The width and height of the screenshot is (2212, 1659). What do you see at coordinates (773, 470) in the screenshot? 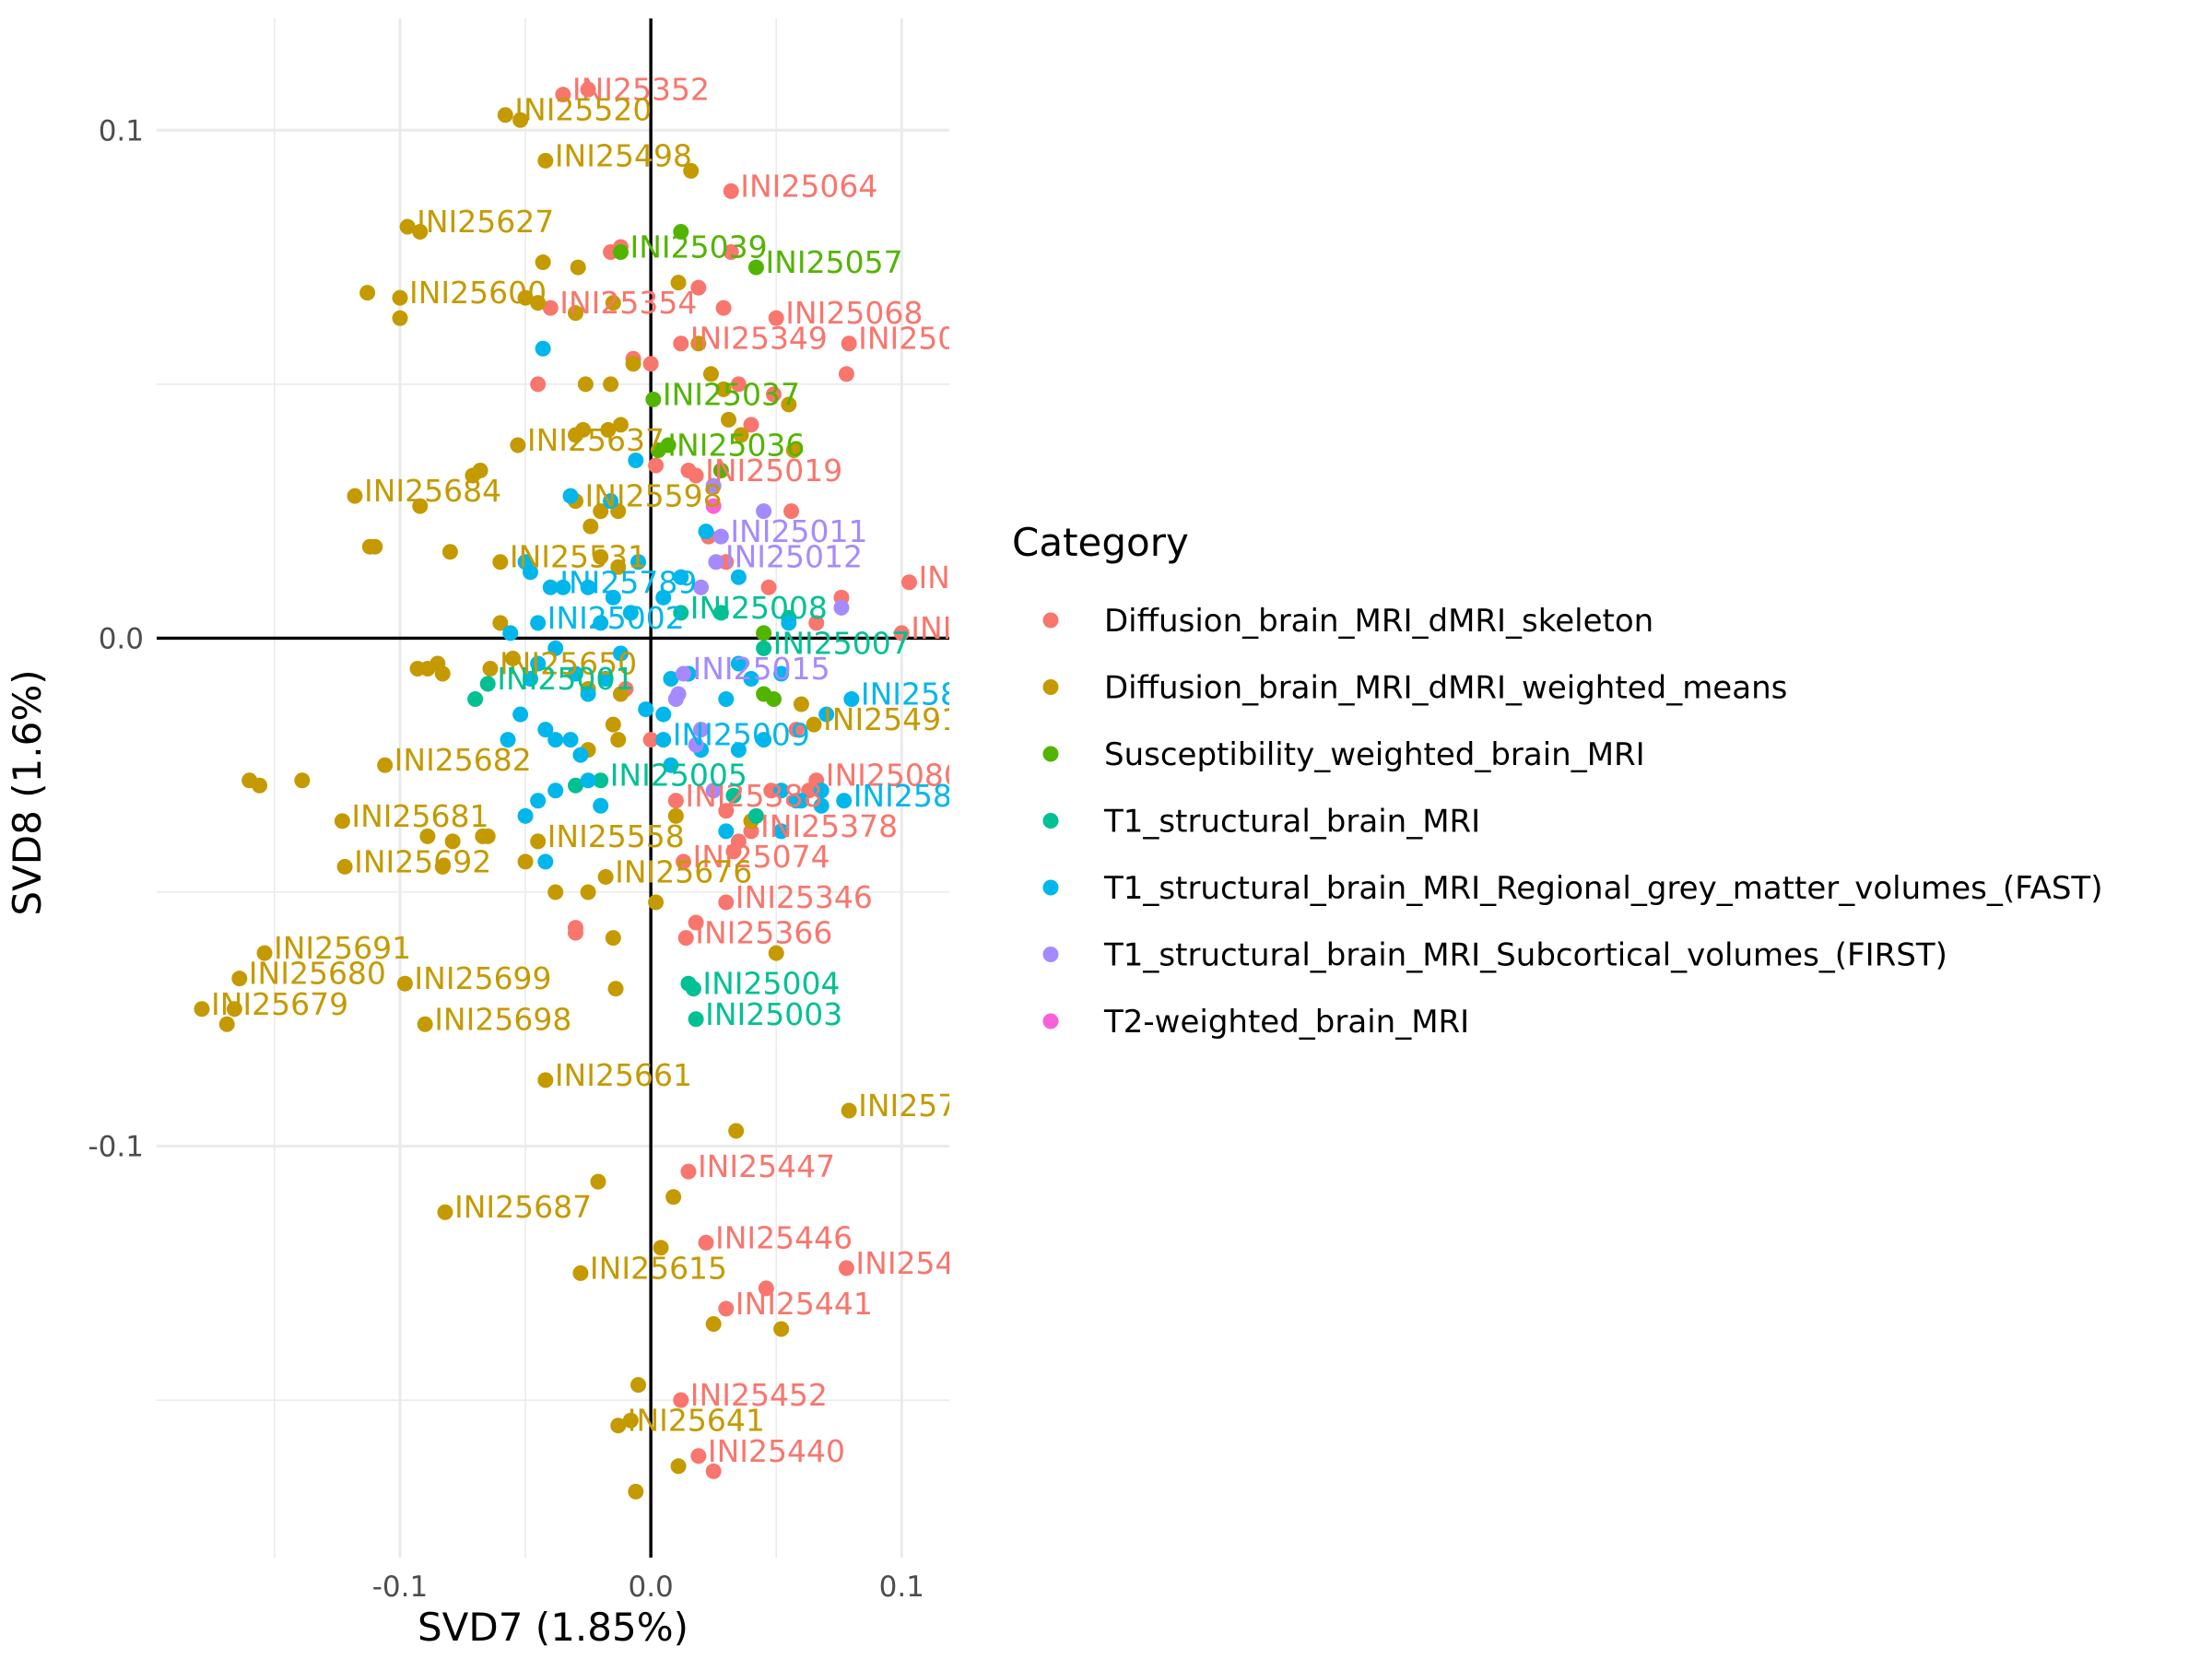
I see `point-label: INI25019` at bounding box center [773, 470].